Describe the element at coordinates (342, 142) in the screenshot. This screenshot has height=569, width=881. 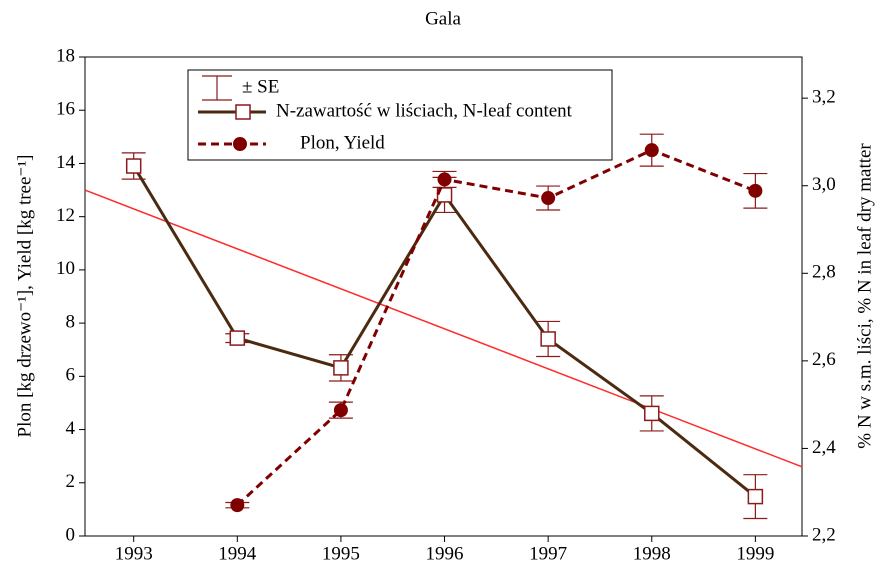
I see `legend-label: Plon, Yield` at that location.